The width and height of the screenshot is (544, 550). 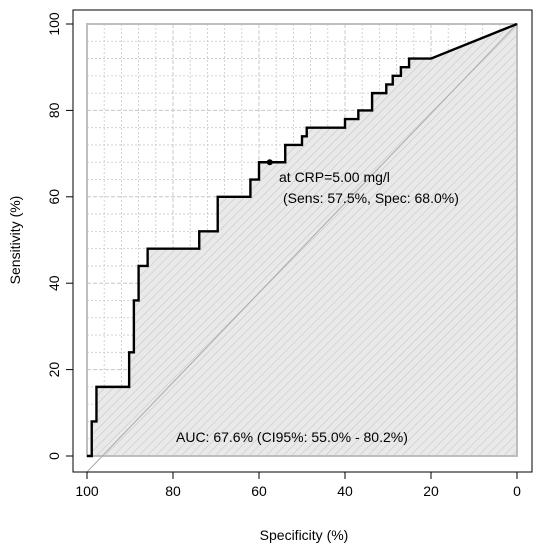 What do you see at coordinates (269, 162) in the screenshot?
I see `threshold-point` at bounding box center [269, 162].